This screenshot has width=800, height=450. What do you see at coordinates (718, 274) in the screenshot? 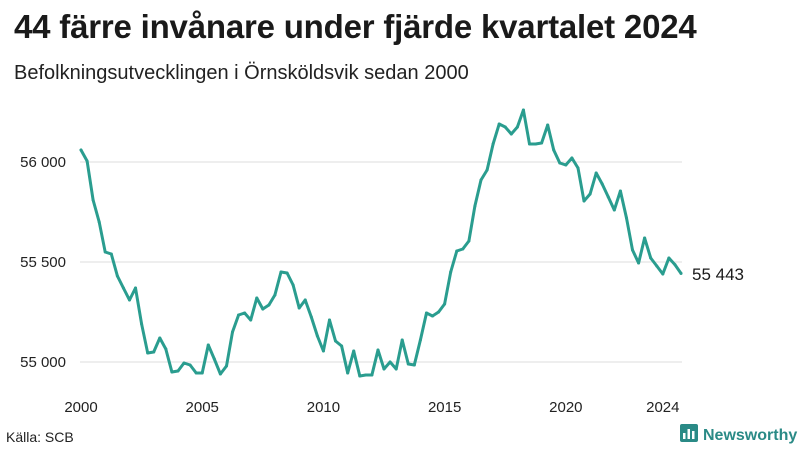
I see `end-value-label: 55 443` at bounding box center [718, 274].